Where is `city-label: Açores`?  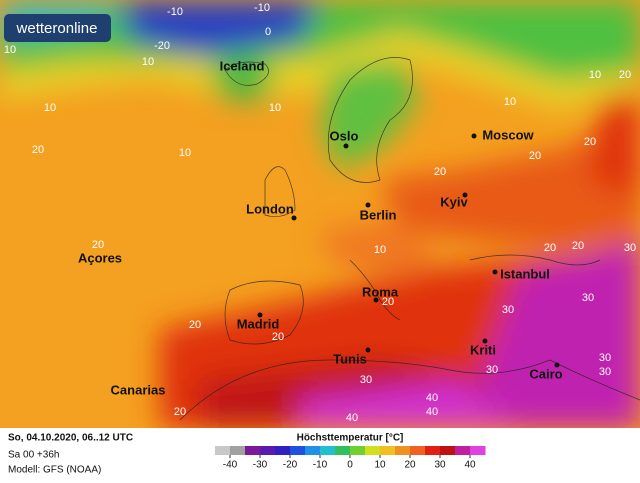 city-label: Açores is located at coordinates (100, 257).